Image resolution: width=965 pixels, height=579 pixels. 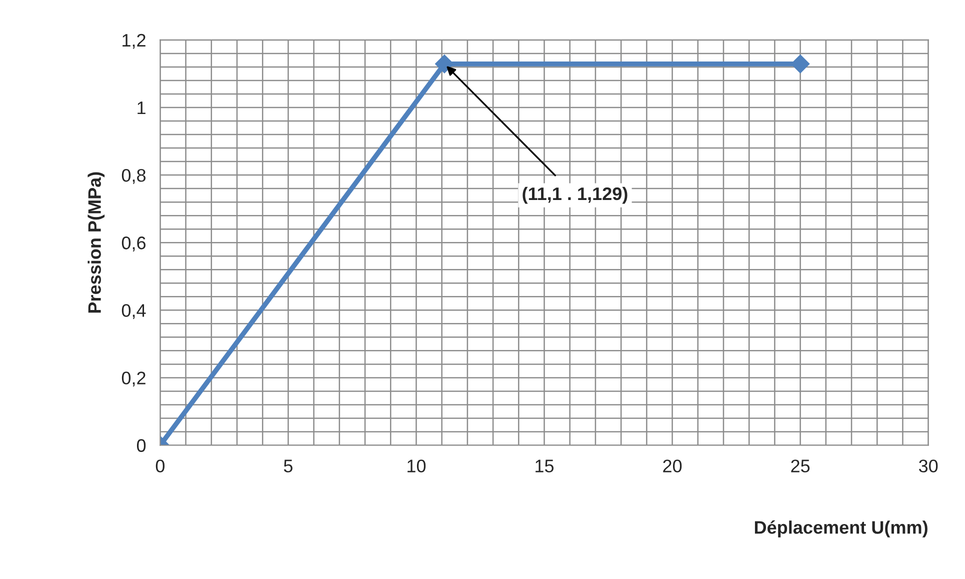 I want to click on x-axis-title: Déplacement U(mm), so click(x=841, y=529).